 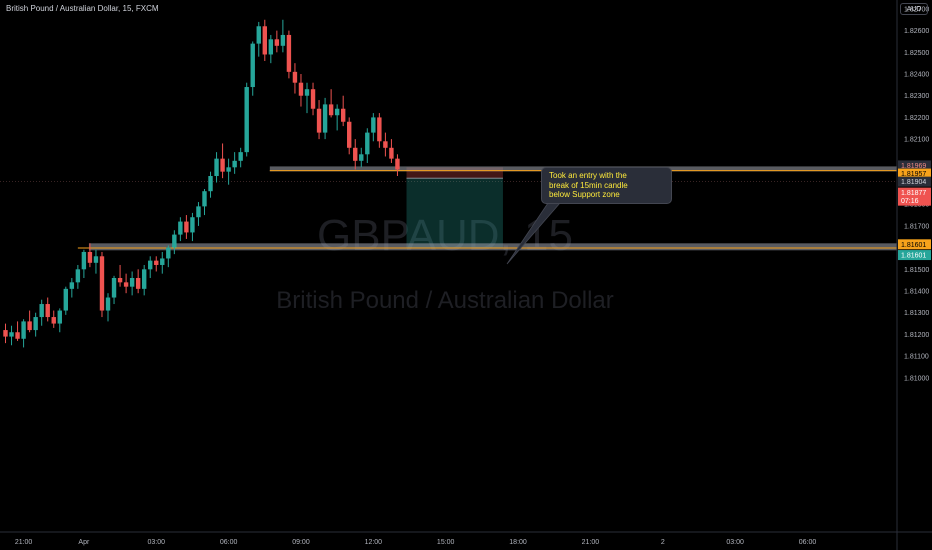 I want to click on currency-badge: AUD, so click(x=914, y=9).